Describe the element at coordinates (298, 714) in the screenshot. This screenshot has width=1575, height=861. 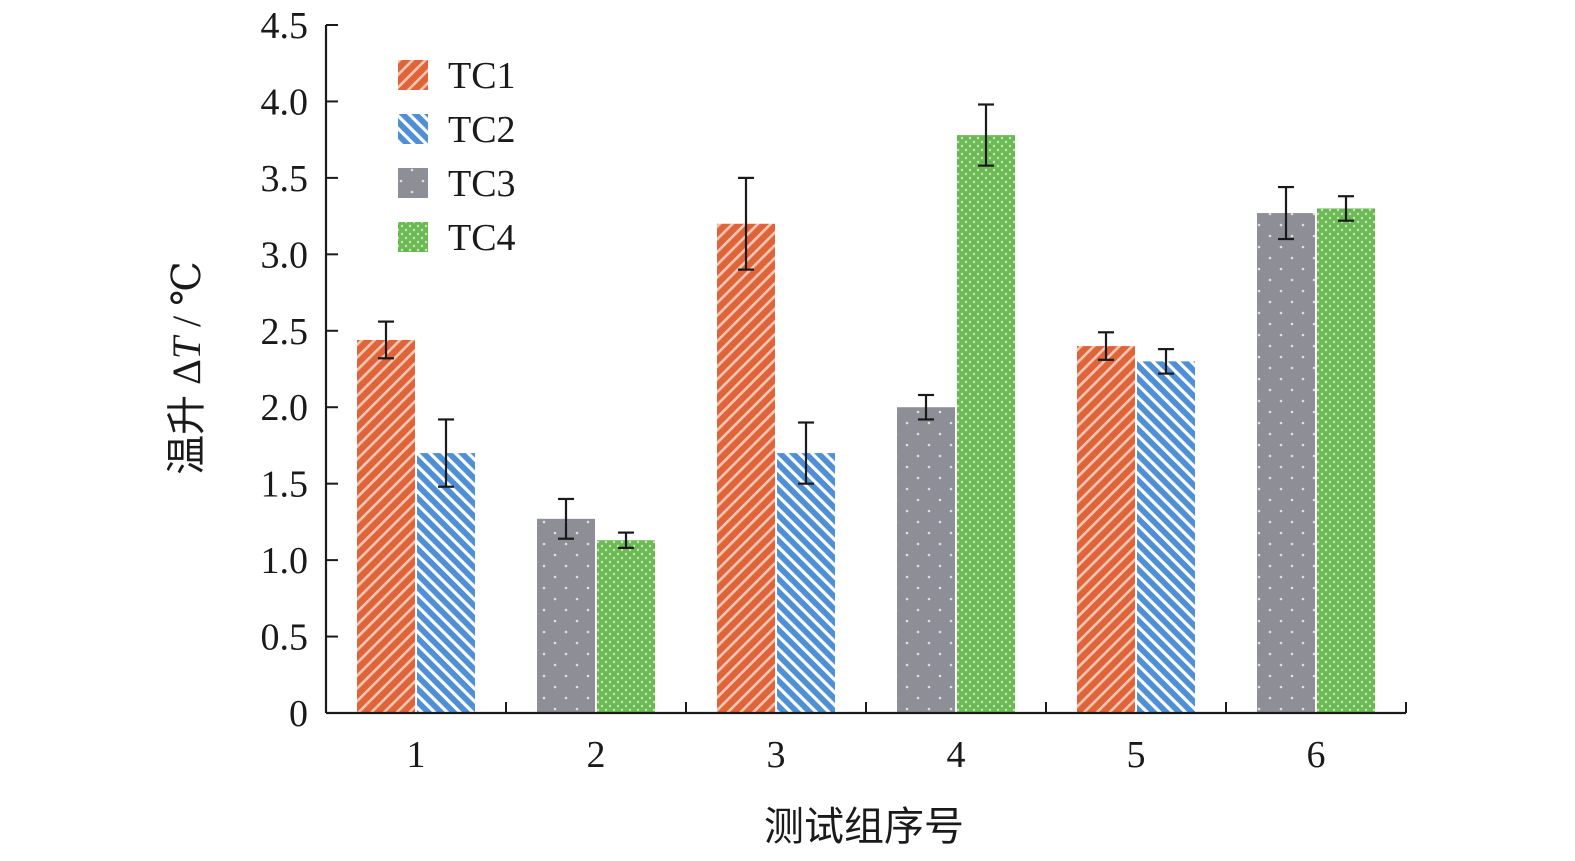
I see `y-tick-label: 0` at that location.